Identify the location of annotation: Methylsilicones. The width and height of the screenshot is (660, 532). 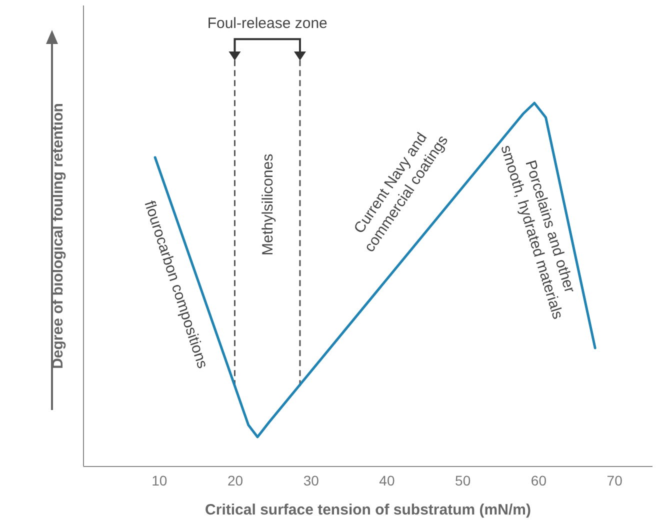
(267, 205).